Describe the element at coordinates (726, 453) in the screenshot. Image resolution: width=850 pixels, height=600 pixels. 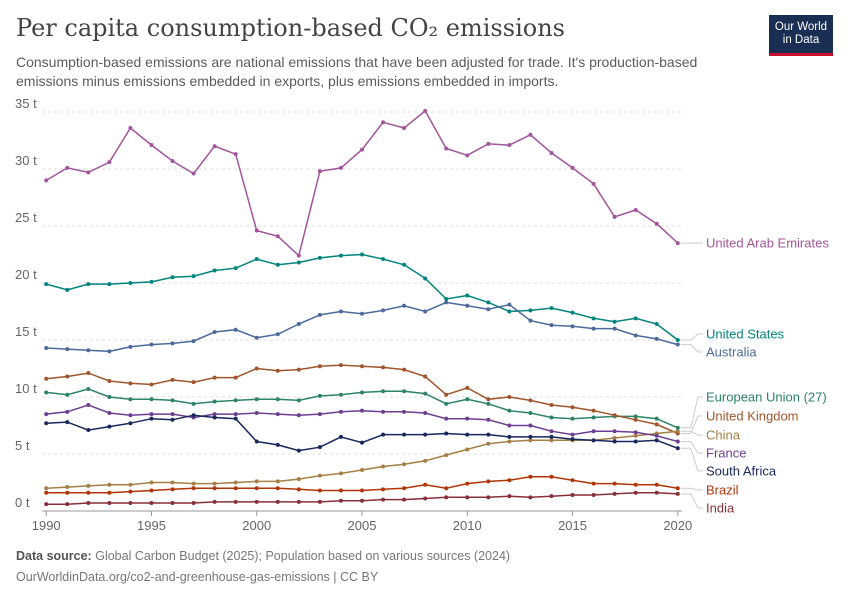
I see `series-label-france: France` at that location.